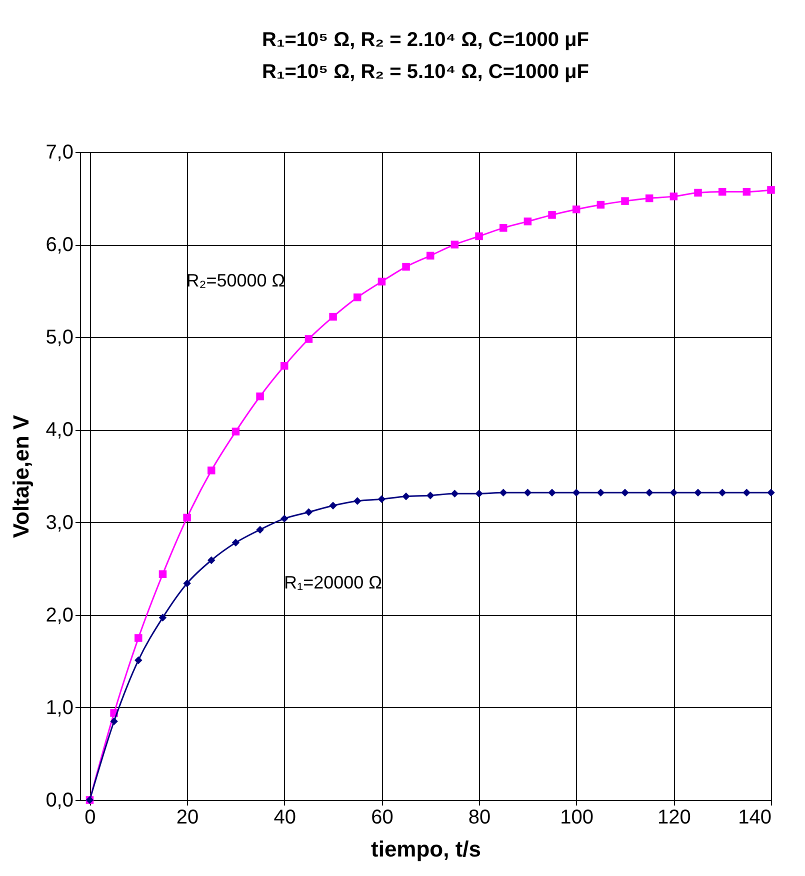 The width and height of the screenshot is (805, 876). What do you see at coordinates (60, 523) in the screenshot?
I see `y-tick-label: 3,0` at bounding box center [60, 523].